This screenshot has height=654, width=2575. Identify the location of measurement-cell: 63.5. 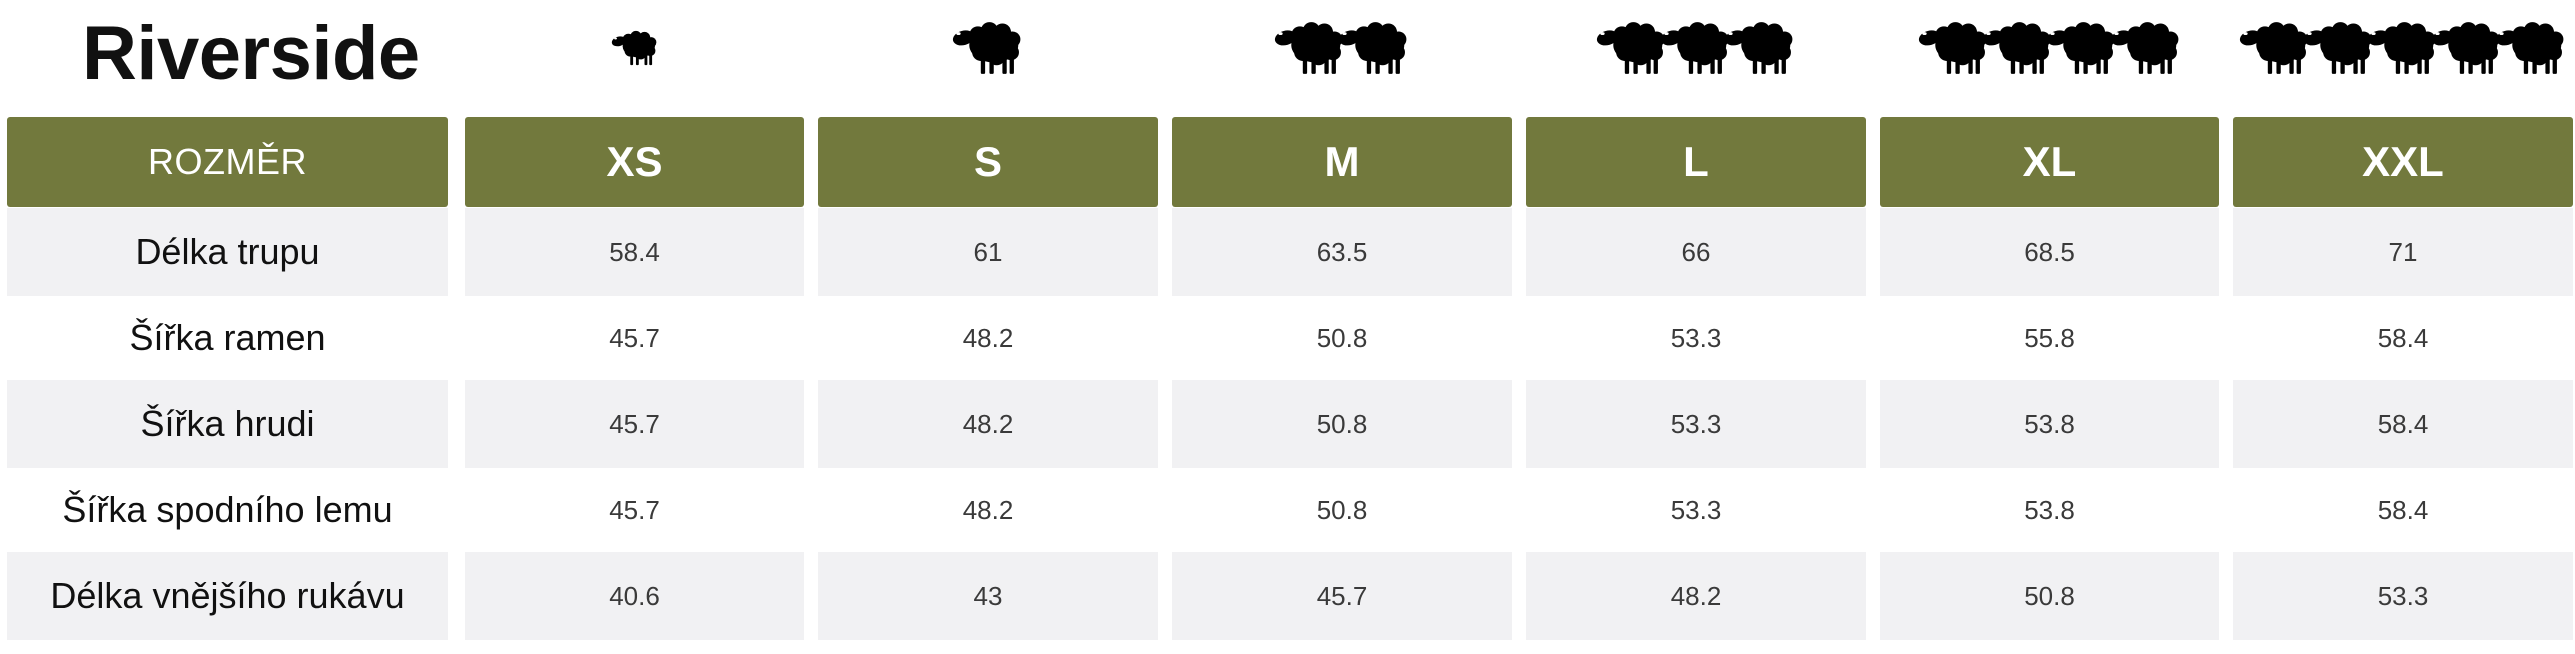
(1342, 252).